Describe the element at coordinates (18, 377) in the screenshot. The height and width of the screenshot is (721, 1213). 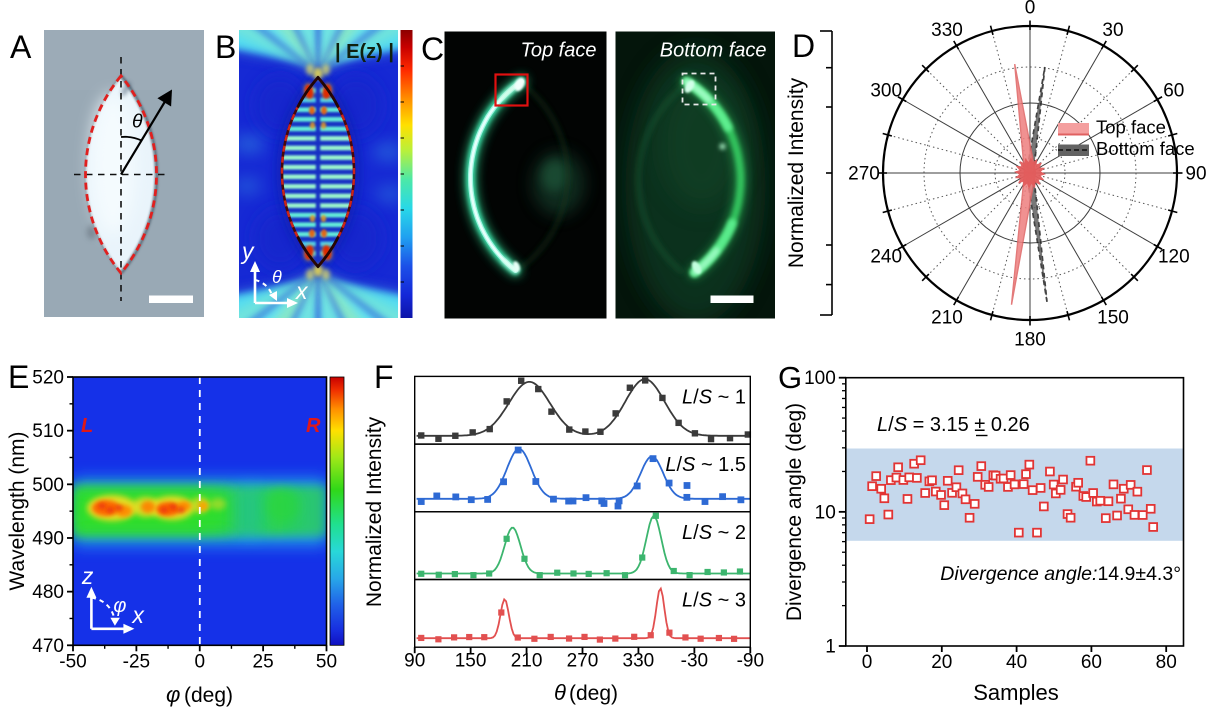
I see `svg-text: E` at that location.